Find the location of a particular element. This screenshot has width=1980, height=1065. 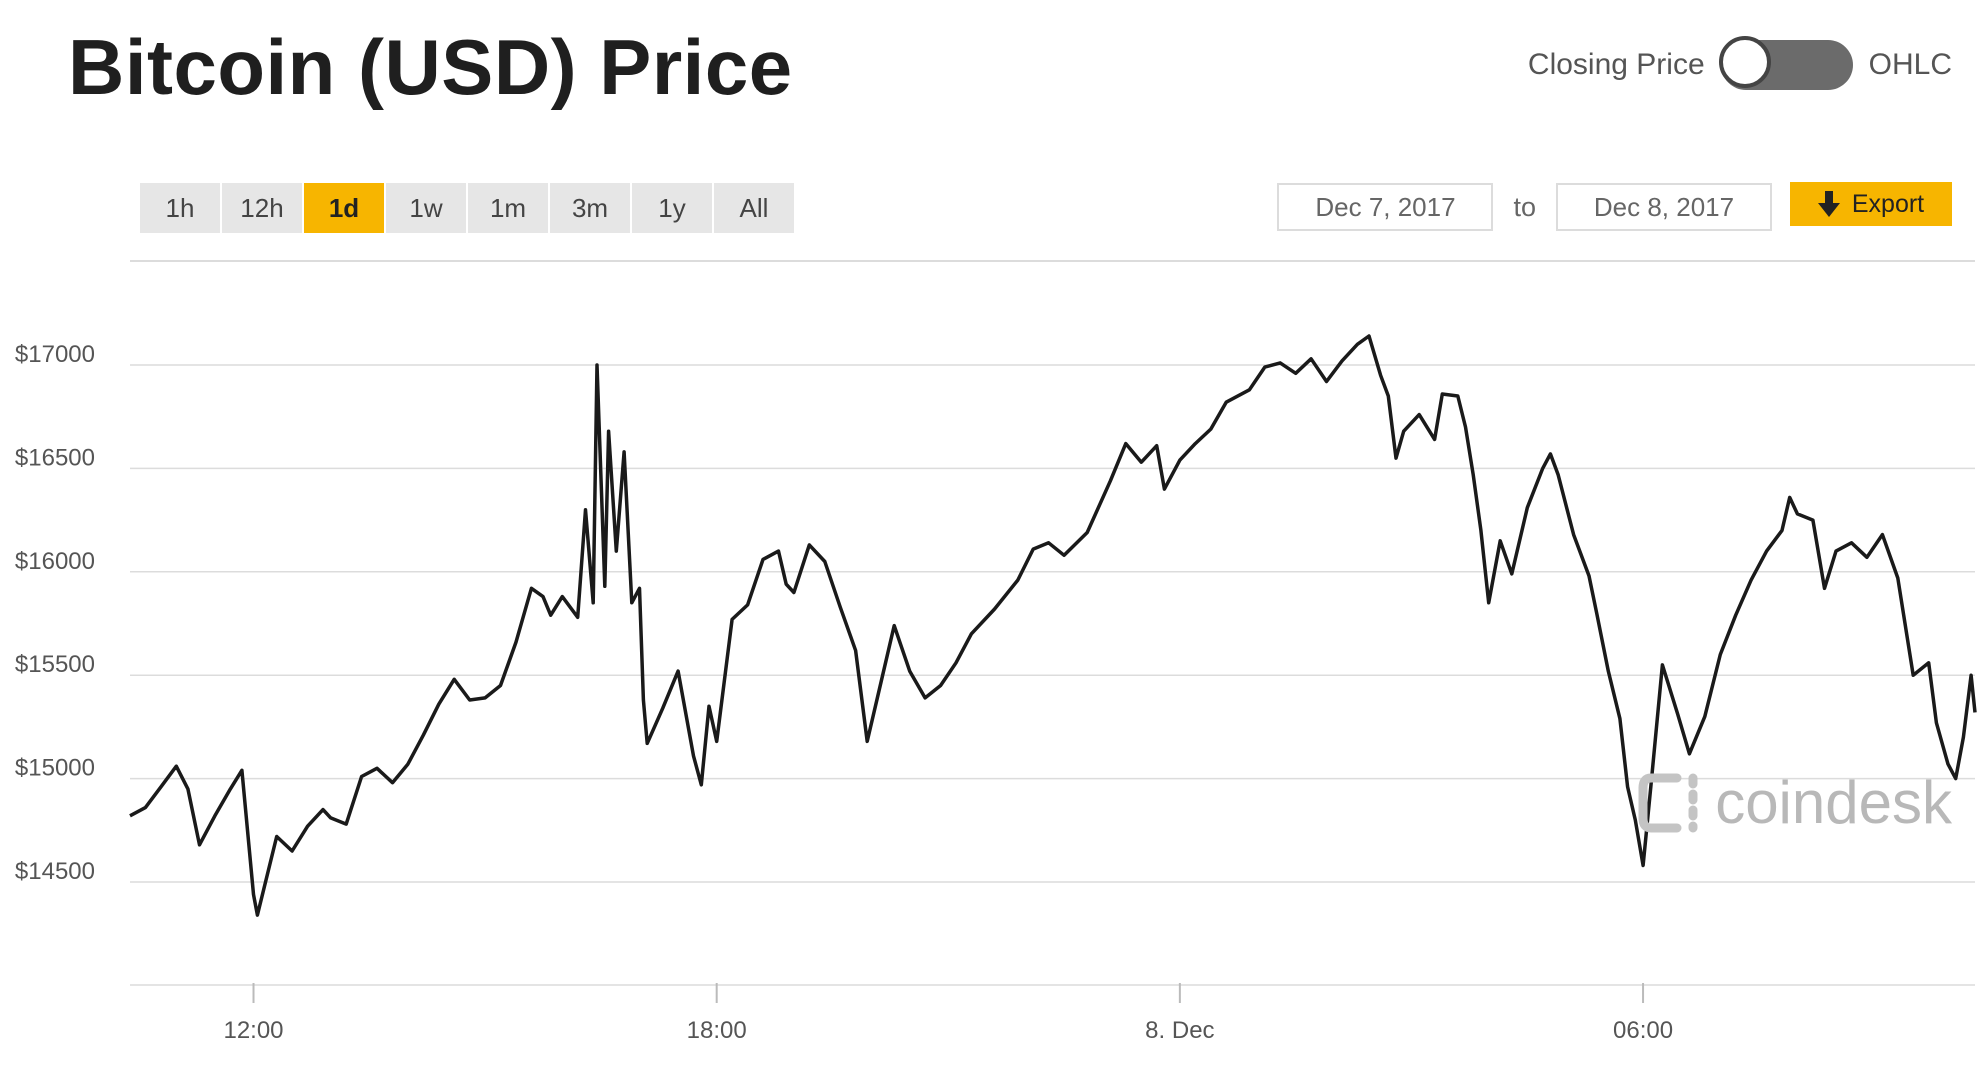

page-title: Bitcoin (USD) Price is located at coordinates (430, 67).